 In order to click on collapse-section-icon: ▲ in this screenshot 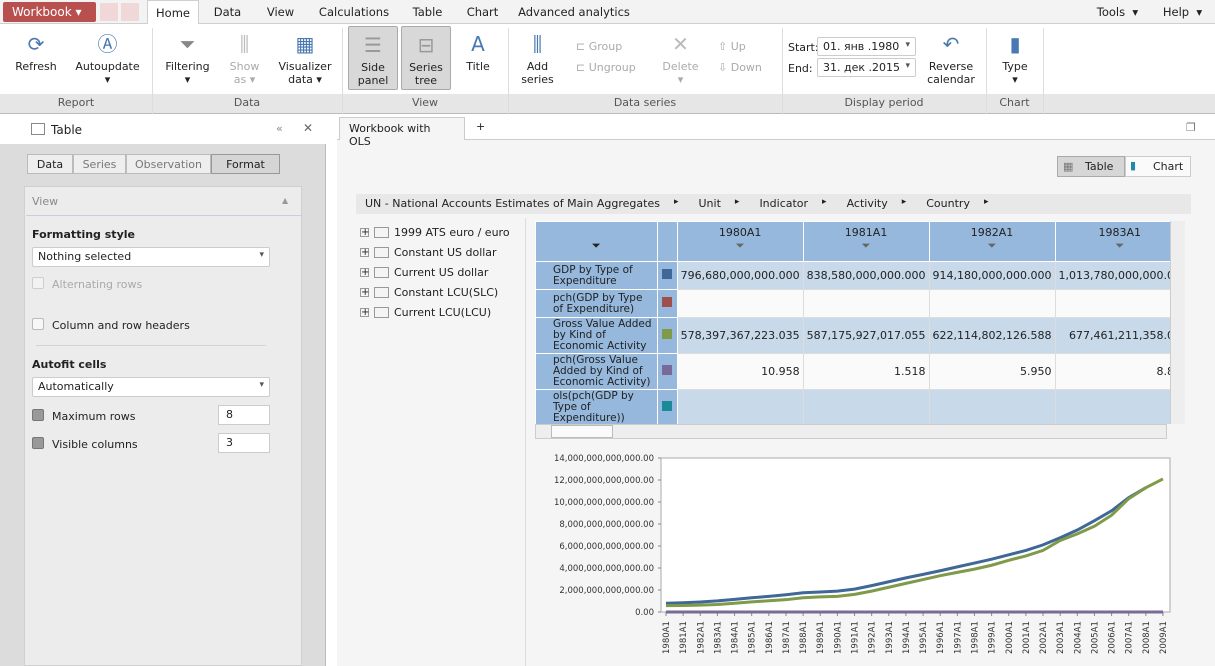, I will do `click(285, 200)`.